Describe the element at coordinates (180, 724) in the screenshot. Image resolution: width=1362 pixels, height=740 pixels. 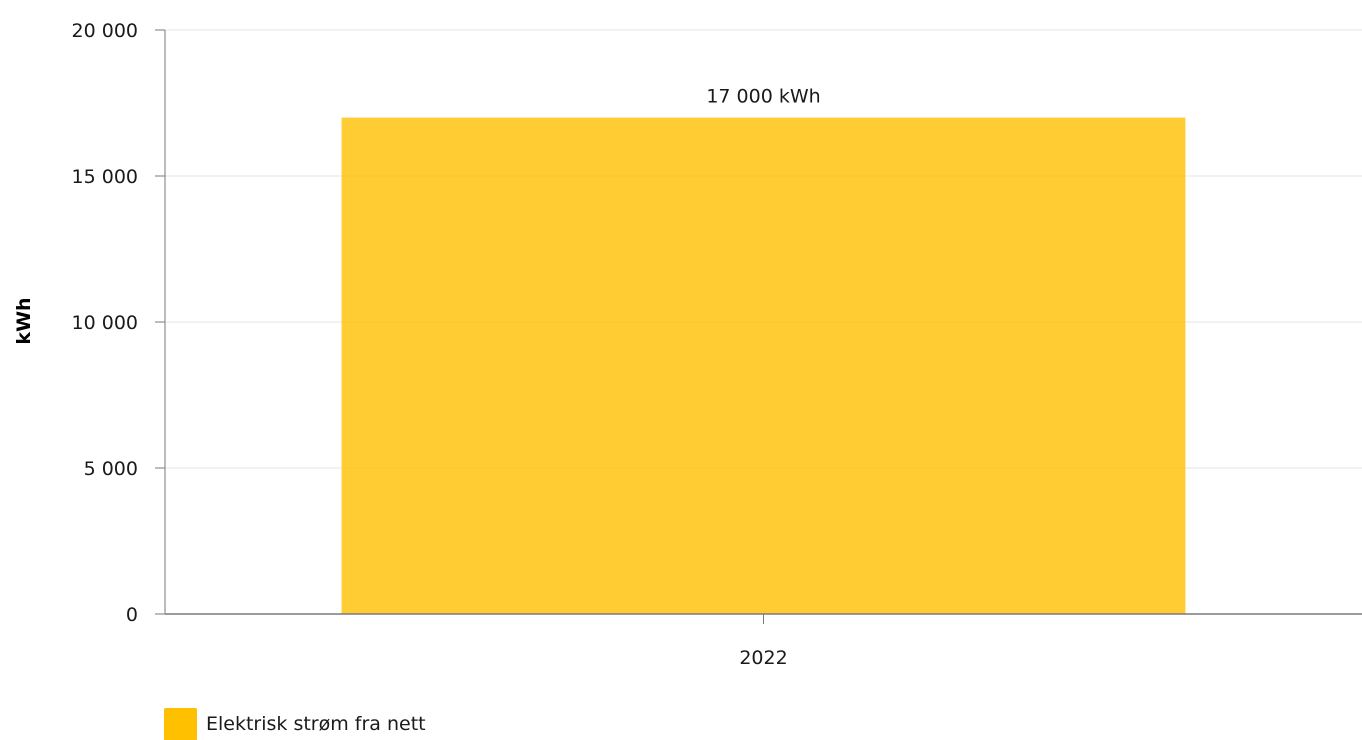
I see `legend-swatch` at that location.